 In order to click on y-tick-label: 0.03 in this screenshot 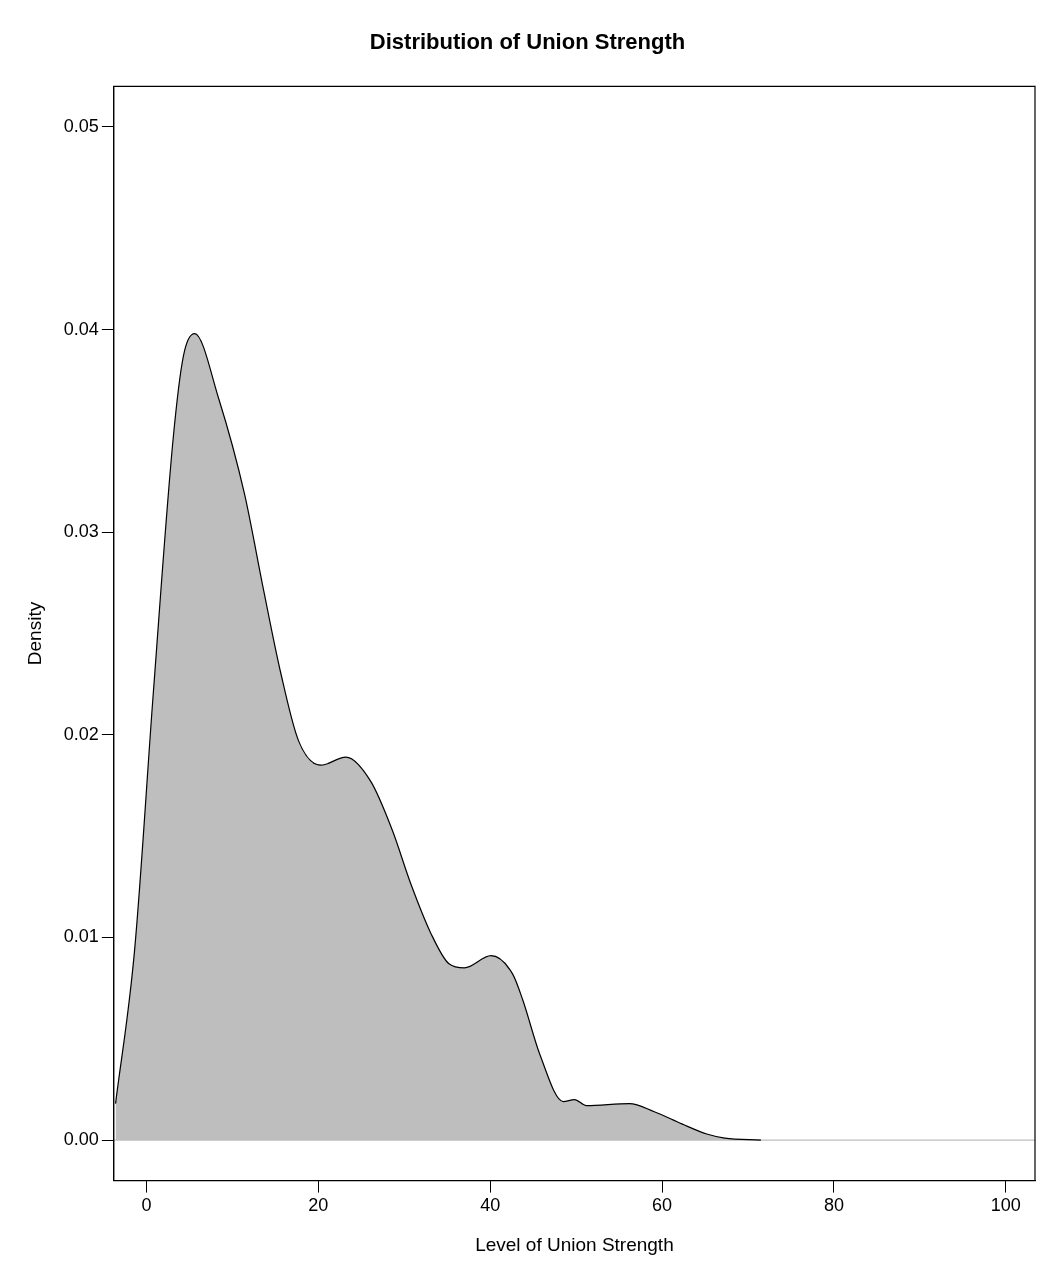, I will do `click(81, 531)`.